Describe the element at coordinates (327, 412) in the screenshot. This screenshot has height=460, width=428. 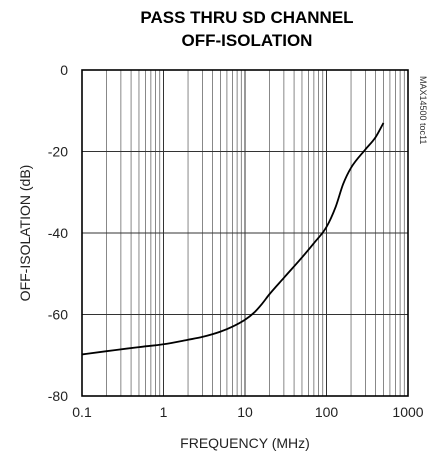
I see `x-tick-label: 100` at that location.